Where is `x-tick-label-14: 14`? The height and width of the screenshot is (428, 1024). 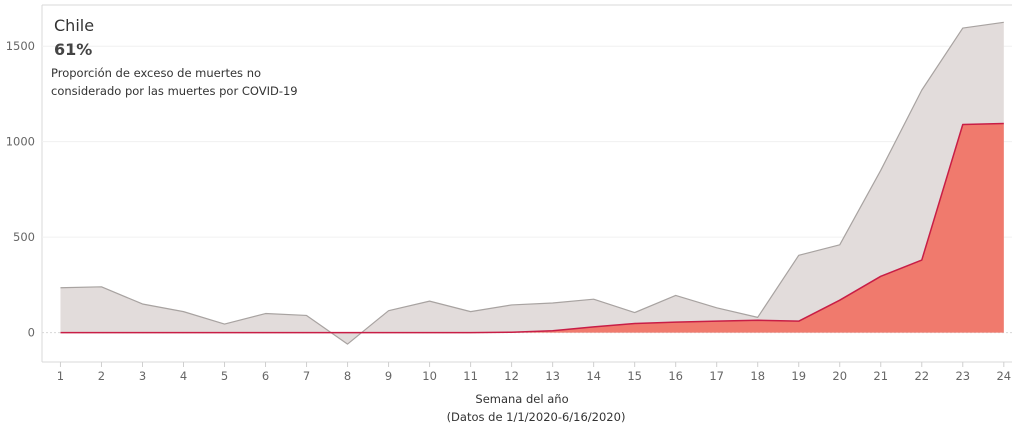
x-tick-label-14: 14 is located at coordinates (593, 376).